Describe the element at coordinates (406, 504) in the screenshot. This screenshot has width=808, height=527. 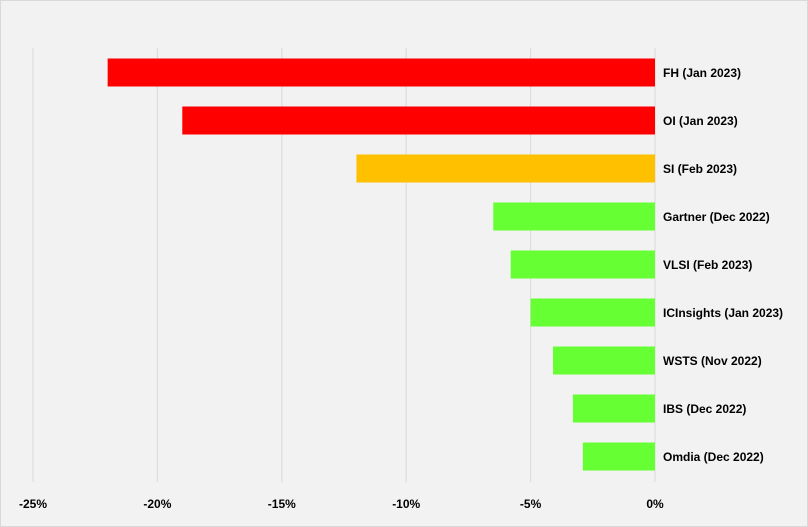
I see `x-tick-label: -10%` at that location.